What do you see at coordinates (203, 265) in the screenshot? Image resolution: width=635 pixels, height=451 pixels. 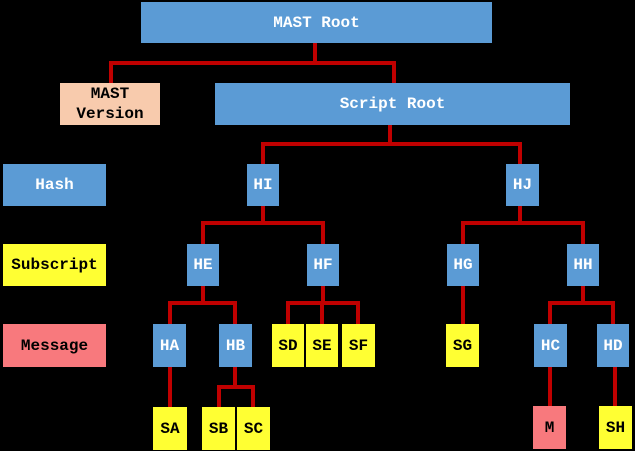 I see `node-he: HE` at bounding box center [203, 265].